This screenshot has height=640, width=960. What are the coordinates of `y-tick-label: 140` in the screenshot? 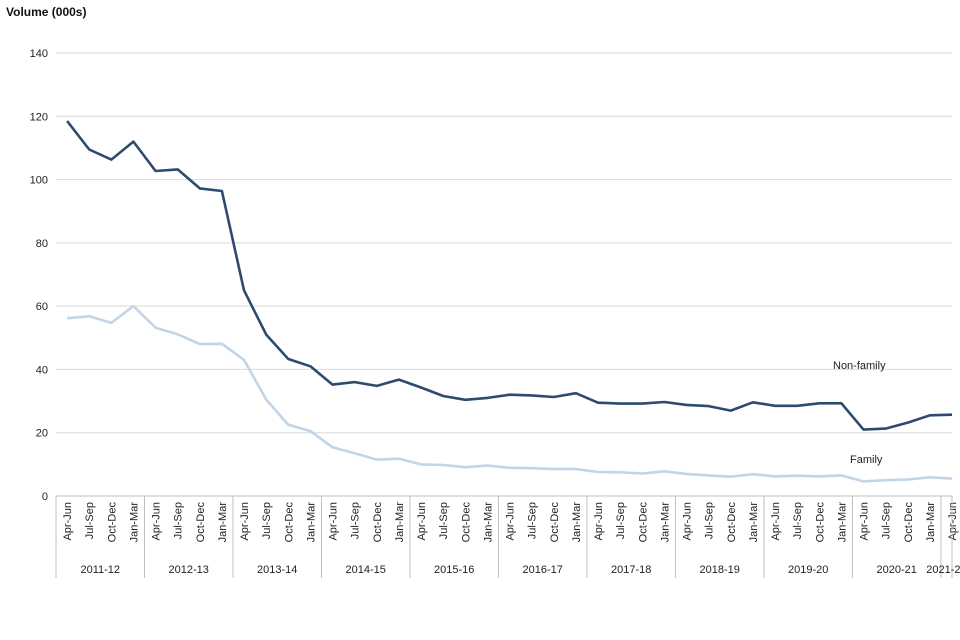 It's located at (39, 54).